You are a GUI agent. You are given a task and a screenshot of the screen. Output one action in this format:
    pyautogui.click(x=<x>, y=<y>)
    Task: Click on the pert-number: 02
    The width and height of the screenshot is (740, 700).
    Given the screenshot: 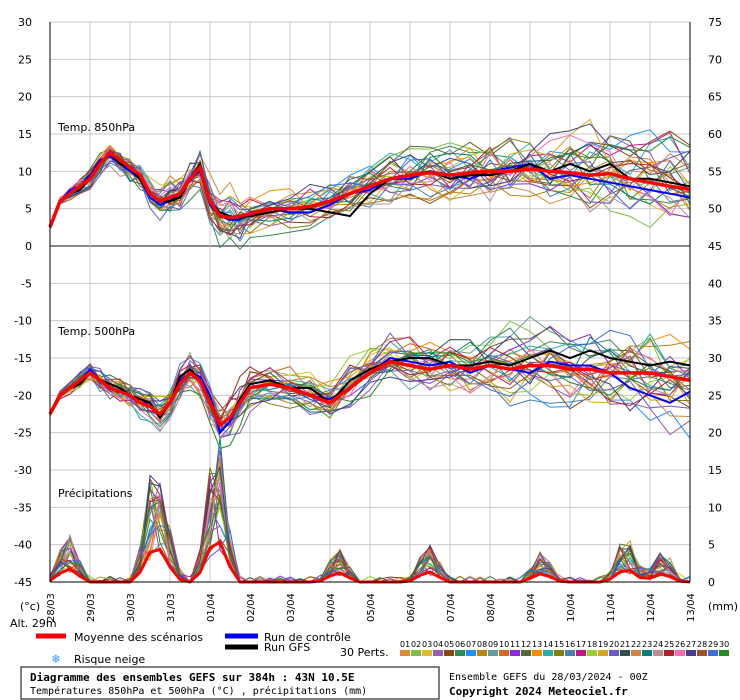 What is the action you would take?
    pyautogui.click(x=416, y=644)
    